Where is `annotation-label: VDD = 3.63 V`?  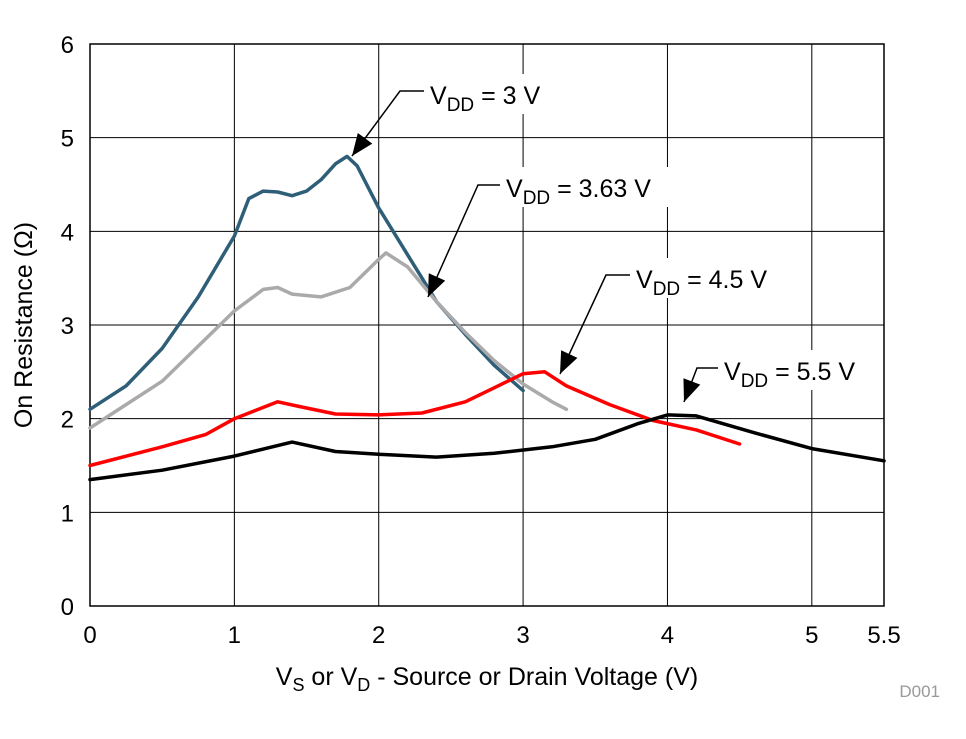 annotation-label: VDD = 3.63 V is located at coordinates (578, 192).